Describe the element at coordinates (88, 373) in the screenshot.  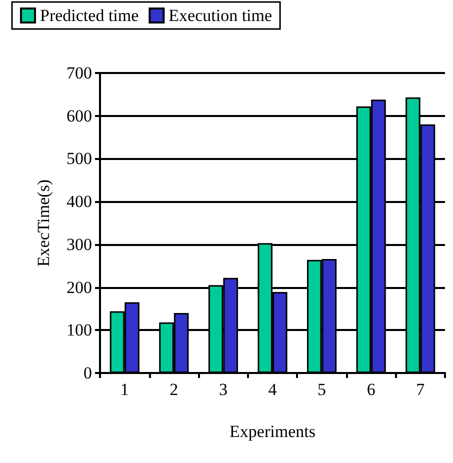
I see `y-tick-label: 0` at that location.